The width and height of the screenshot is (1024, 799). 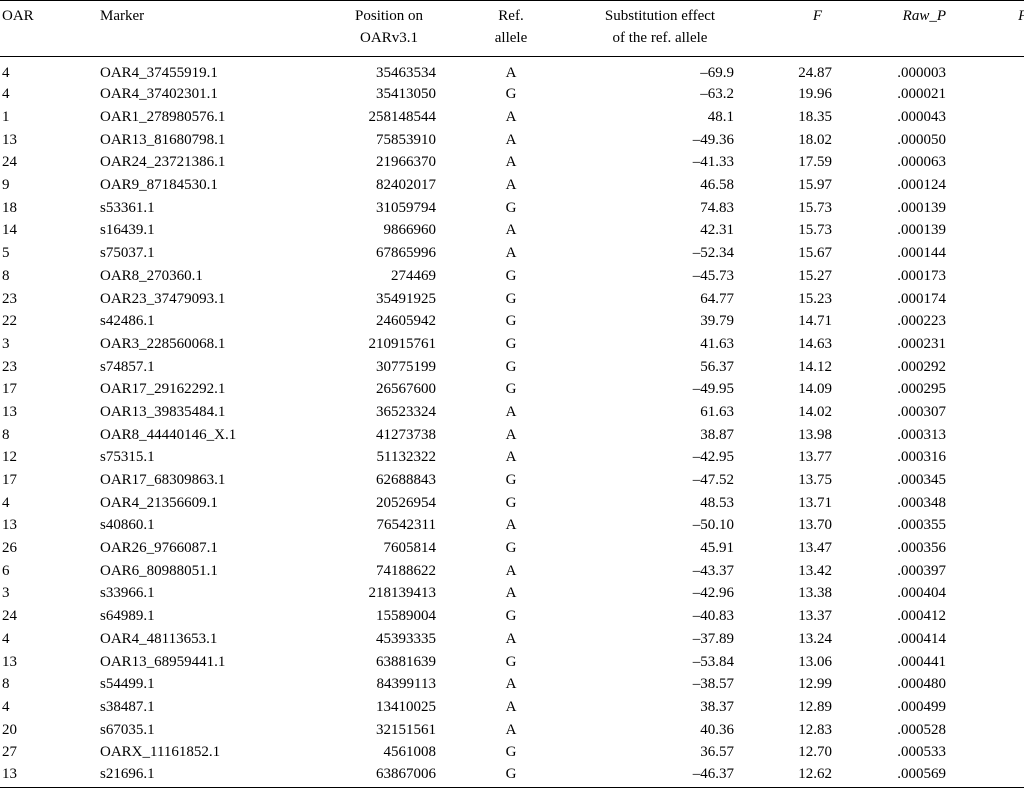 What do you see at coordinates (985, 117) in the screenshot?
I see `cell-fdr-p: .064` at bounding box center [985, 117].